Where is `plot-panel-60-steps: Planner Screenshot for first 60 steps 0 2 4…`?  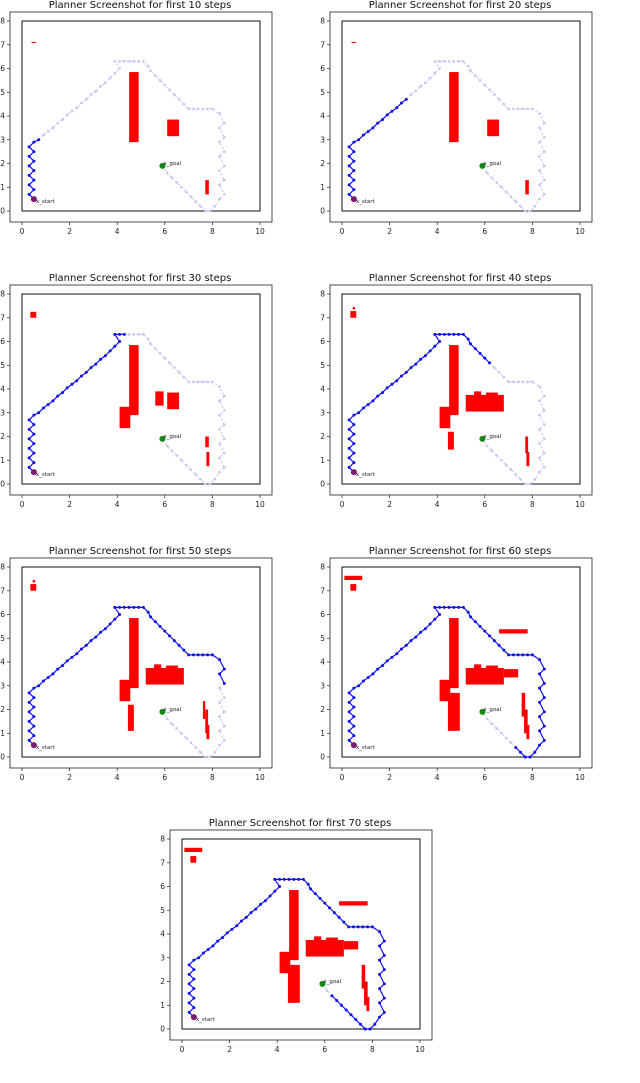 plot-panel-60-steps: Planner Screenshot for first 60 steps 0 2 4… is located at coordinates (480, 678).